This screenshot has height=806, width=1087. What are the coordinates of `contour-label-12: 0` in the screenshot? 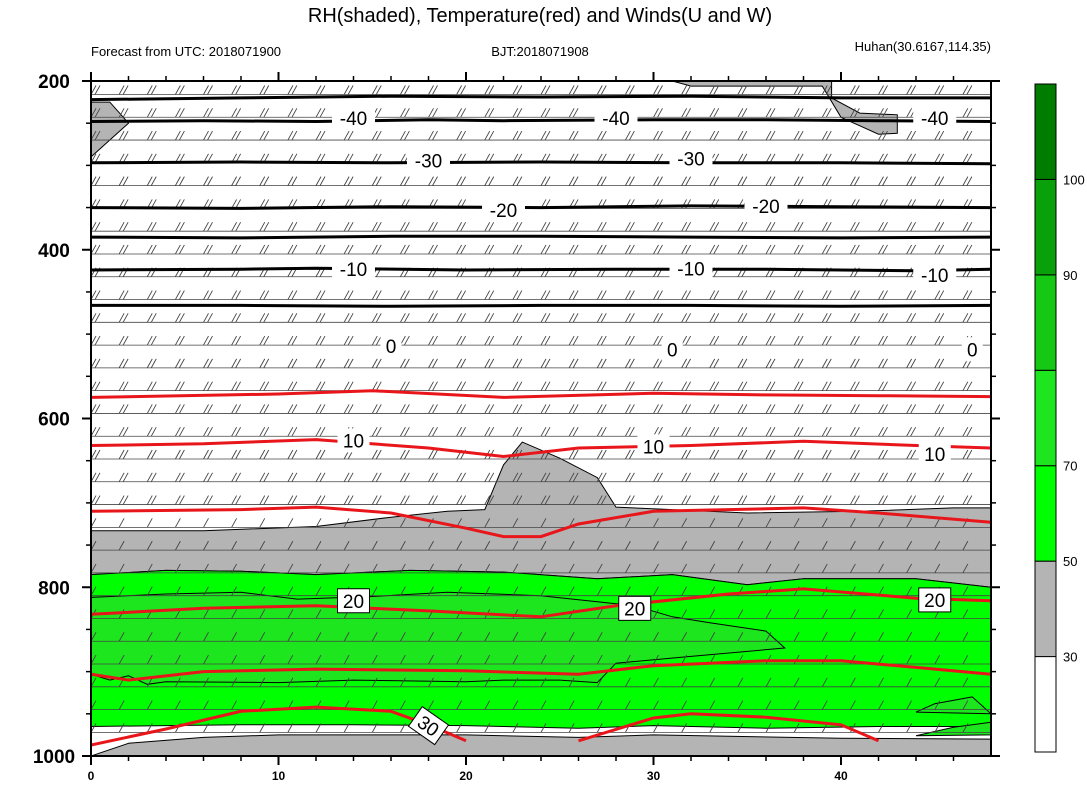 It's located at (972, 349).